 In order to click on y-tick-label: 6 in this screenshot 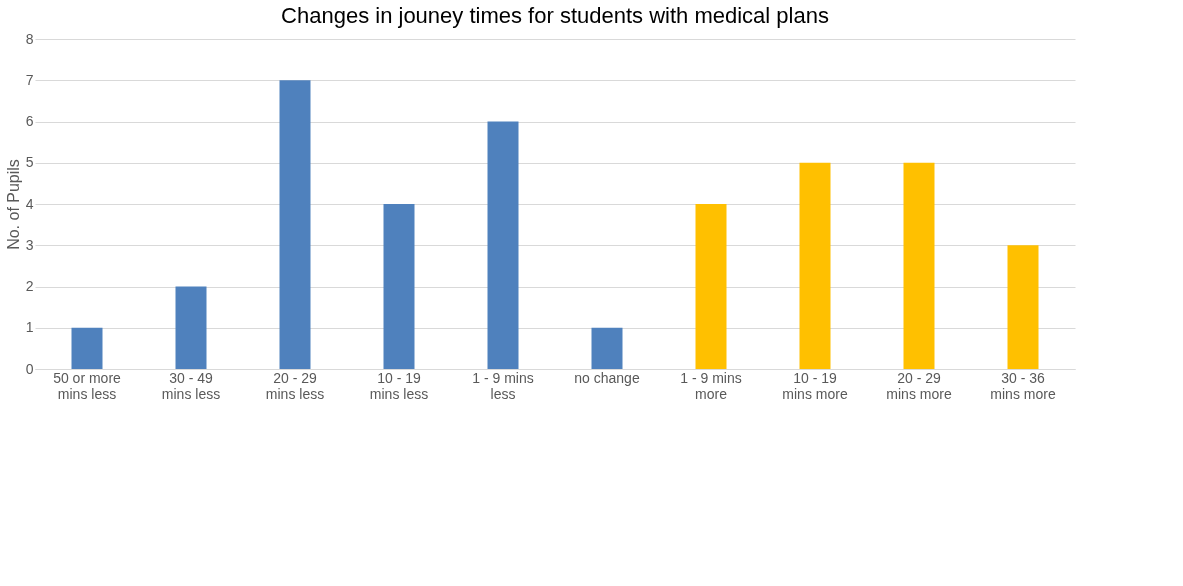, I will do `click(29, 121)`.